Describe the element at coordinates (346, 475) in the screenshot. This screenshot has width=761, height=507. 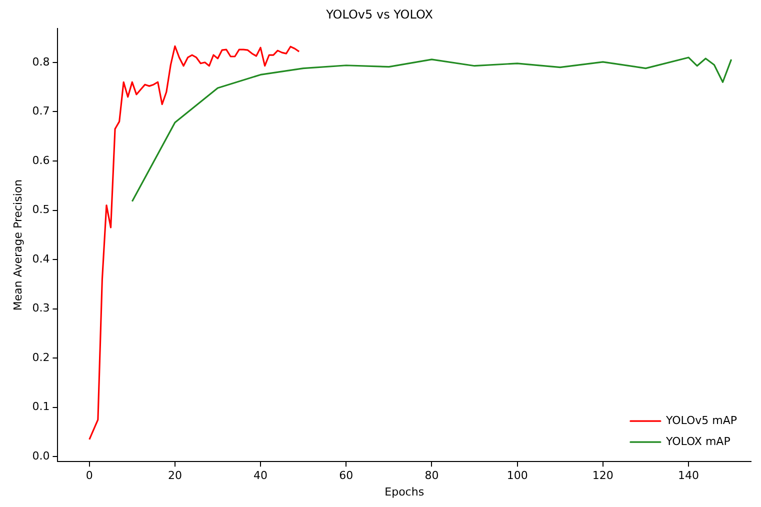
I see `x-tick-label: 60` at that location.